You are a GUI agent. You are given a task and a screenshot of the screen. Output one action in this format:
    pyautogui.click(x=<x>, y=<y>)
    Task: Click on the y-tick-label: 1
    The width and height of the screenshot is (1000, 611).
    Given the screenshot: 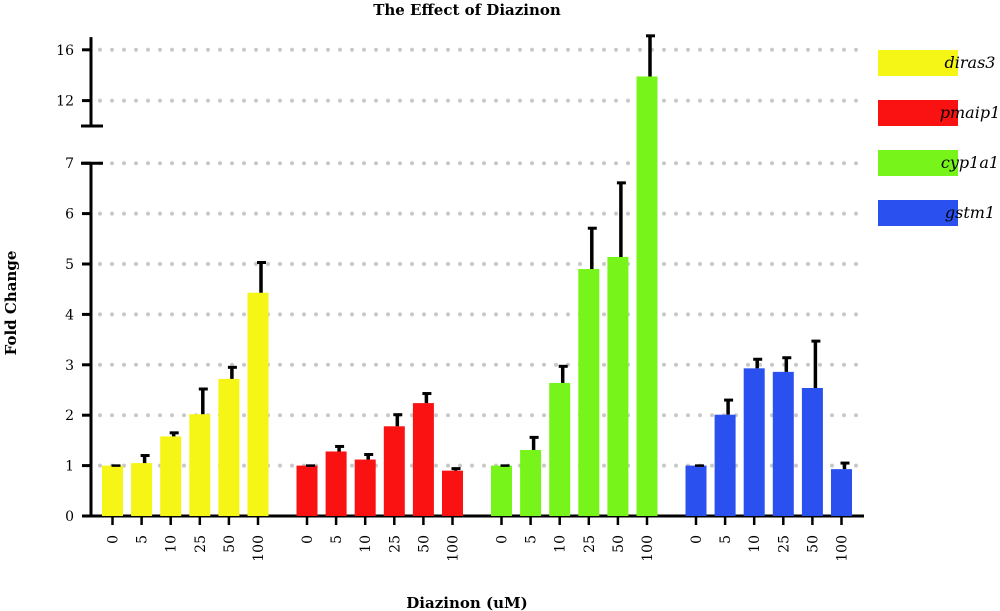 What is the action you would take?
    pyautogui.click(x=69, y=467)
    